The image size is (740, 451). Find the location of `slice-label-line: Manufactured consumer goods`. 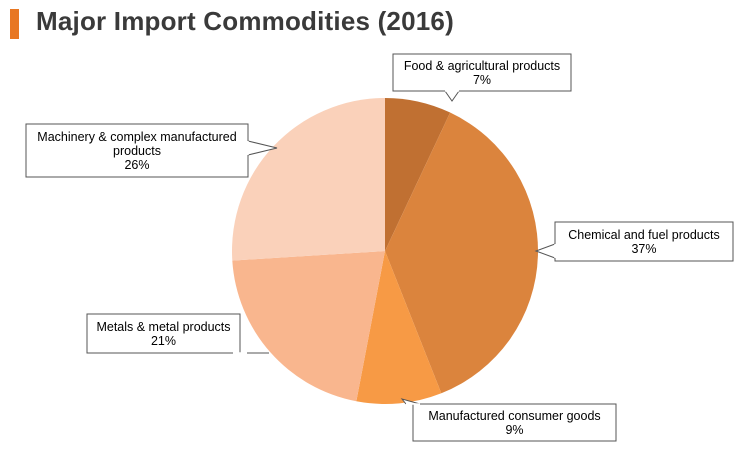

slice-label-line: Manufactured consumer goods is located at coordinates (514, 416).